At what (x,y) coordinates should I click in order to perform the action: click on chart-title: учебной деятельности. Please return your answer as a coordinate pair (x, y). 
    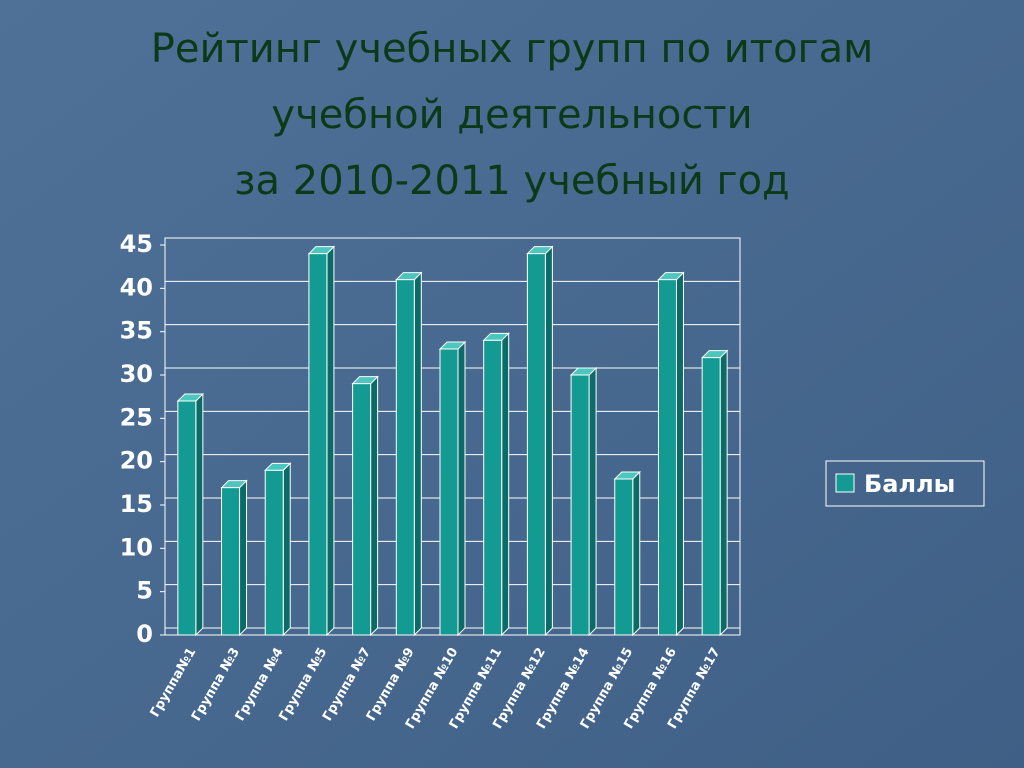
    Looking at the image, I should click on (511, 115).